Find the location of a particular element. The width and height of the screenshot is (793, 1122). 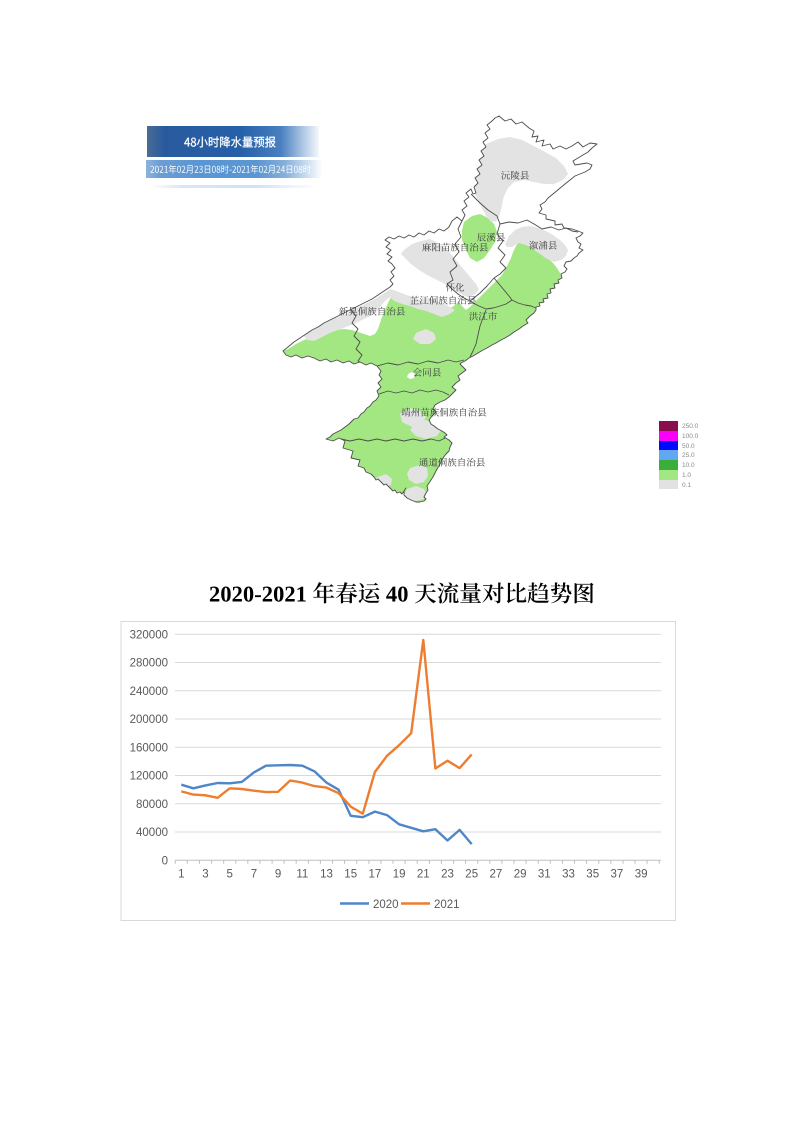

svg-text: 2020 is located at coordinates (386, 905).